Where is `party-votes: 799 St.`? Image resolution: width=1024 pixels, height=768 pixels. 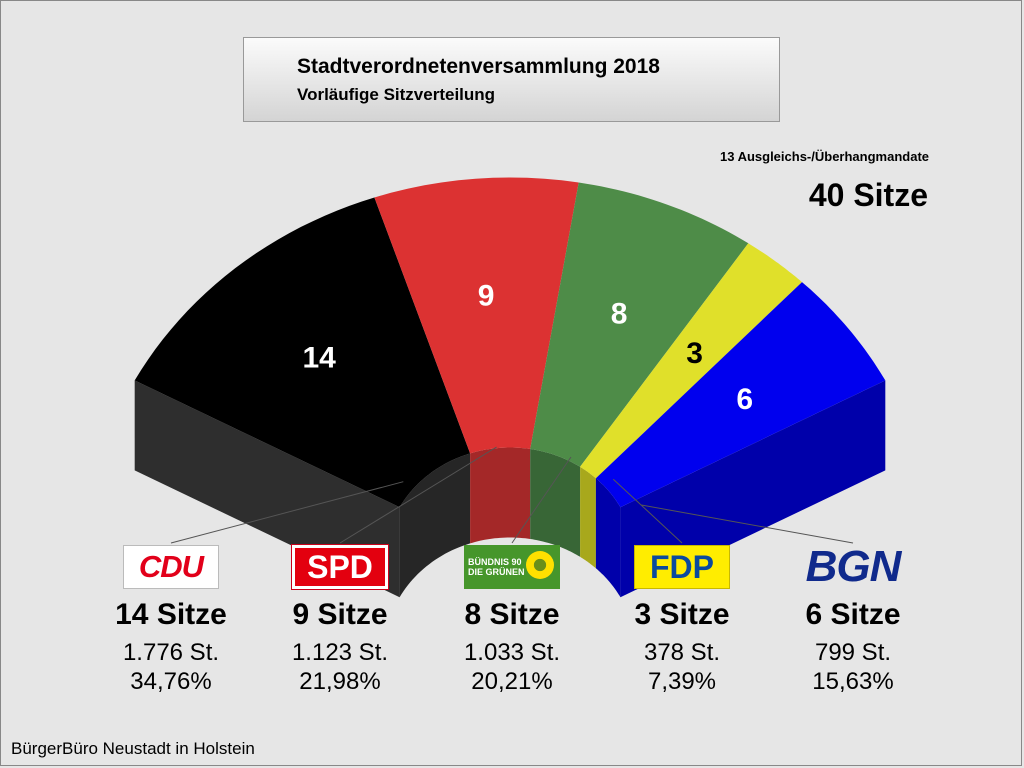 party-votes: 799 St. is located at coordinates (853, 652).